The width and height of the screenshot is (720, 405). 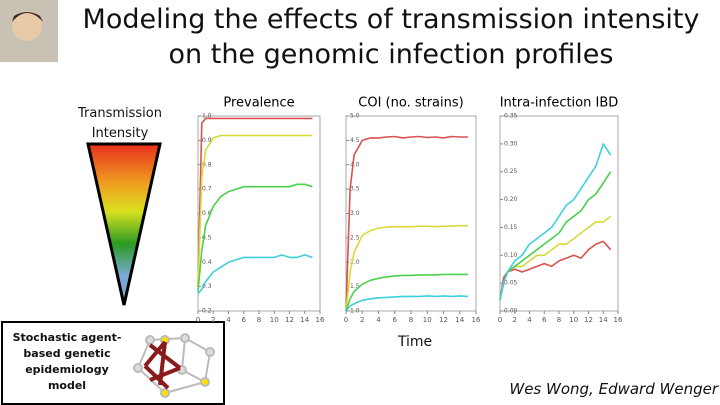 I want to click on chart-title: COI (no. strains), so click(x=410, y=103).